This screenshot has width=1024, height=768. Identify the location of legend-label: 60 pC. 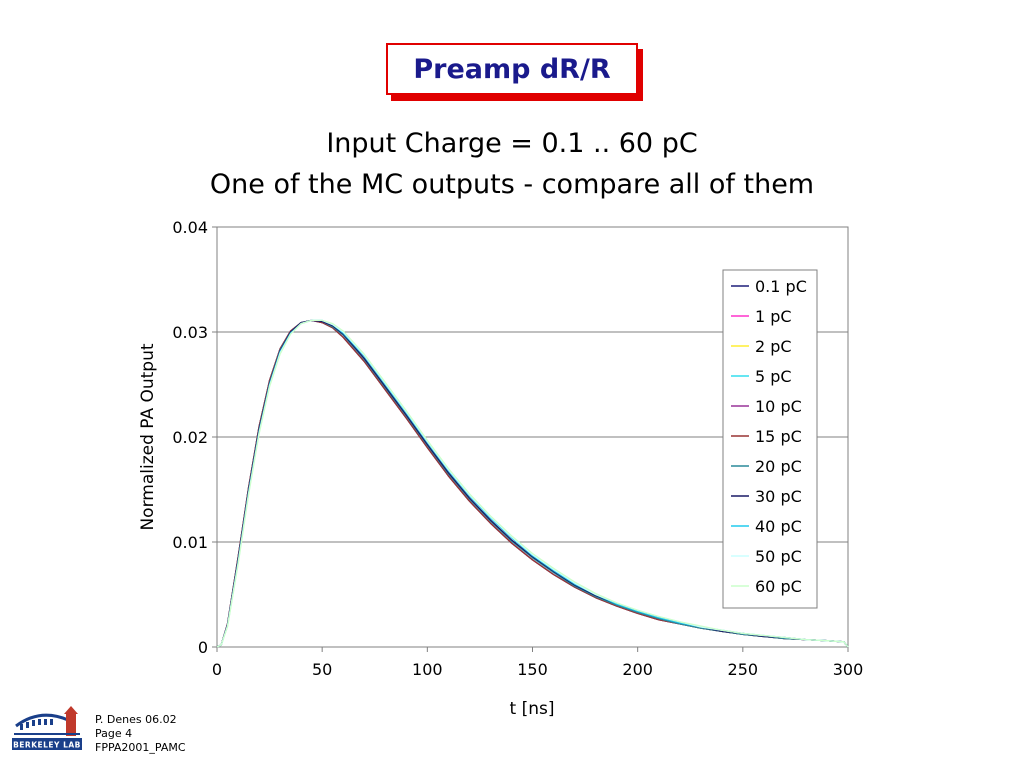
(778, 586).